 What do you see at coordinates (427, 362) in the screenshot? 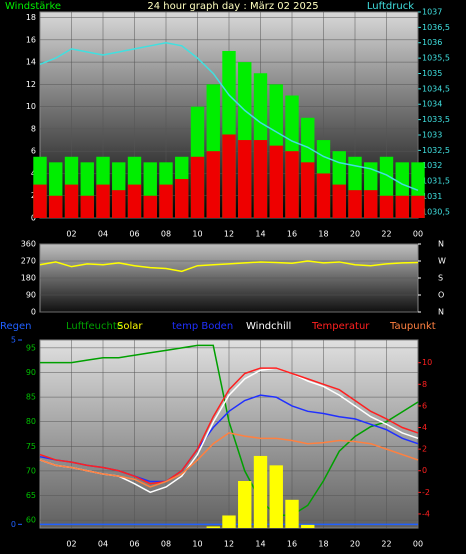
I see `y2-tick-label: 10` at bounding box center [427, 362].